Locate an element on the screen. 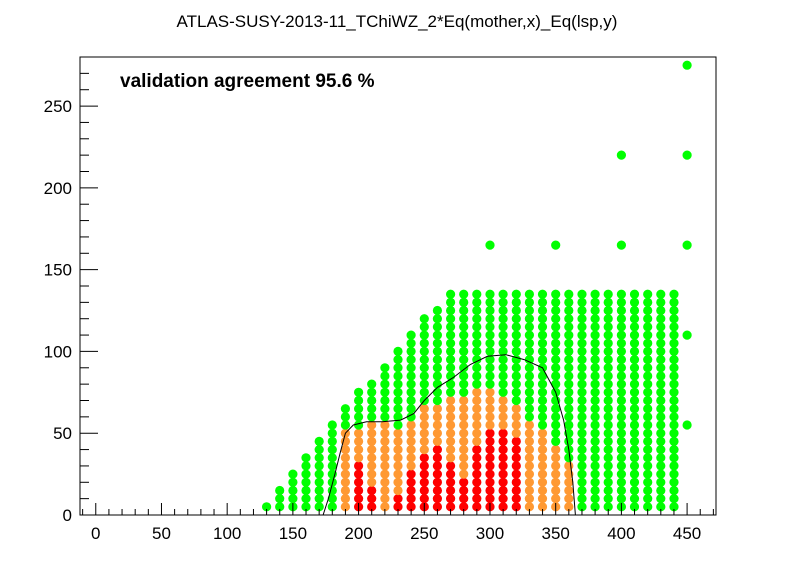  x-tick-label: 350 is located at coordinates (555, 533).